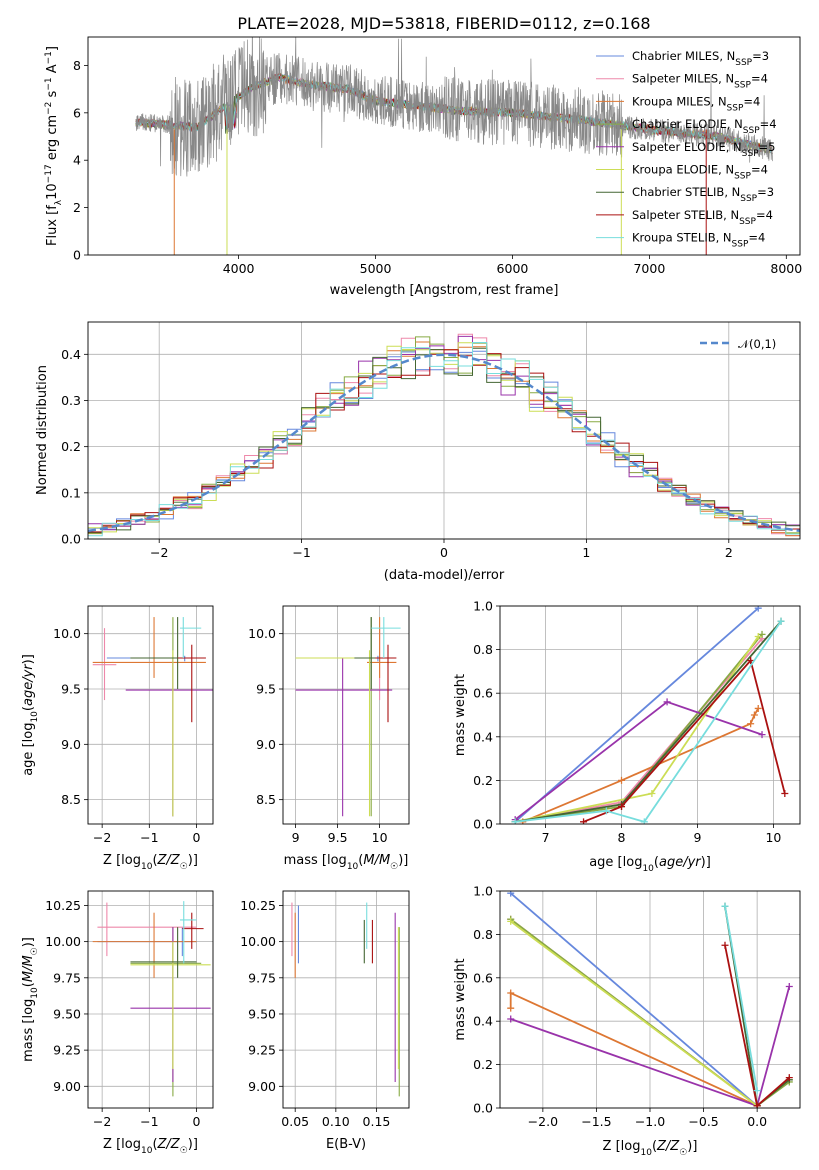  What do you see at coordinates (703, 1121) in the screenshot?
I see `x-tick-label: −0.5` at bounding box center [703, 1121].